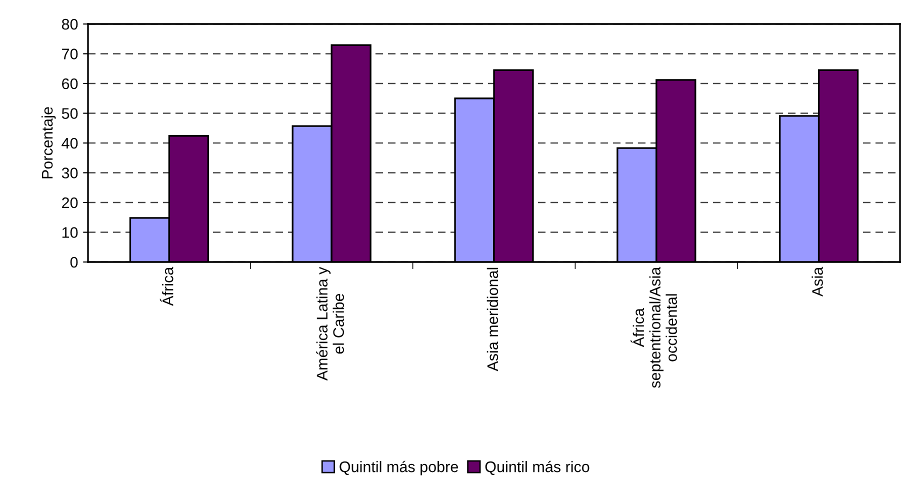 This screenshot has width=912, height=489. What do you see at coordinates (537, 467) in the screenshot?
I see `legend-label: Quintil más rico` at bounding box center [537, 467].